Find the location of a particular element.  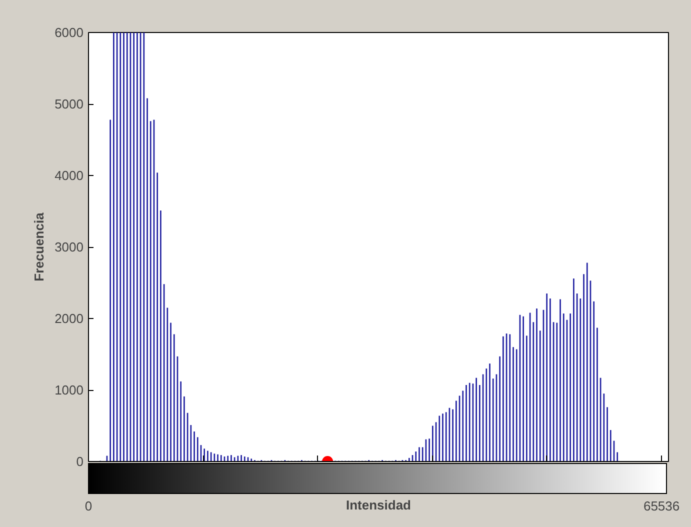

x-tick-label: 65536 is located at coordinates (661, 506).